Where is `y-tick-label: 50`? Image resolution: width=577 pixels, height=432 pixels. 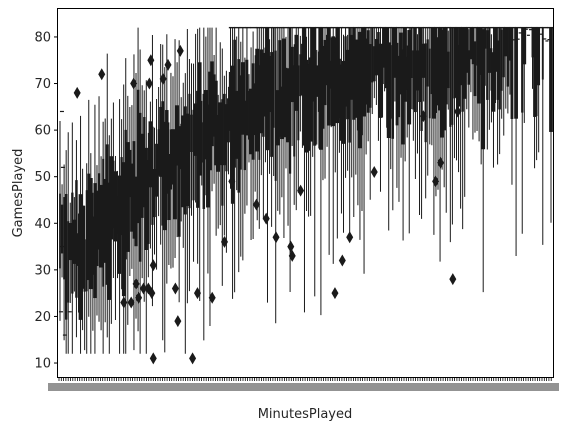 y-tick-label: 50 is located at coordinates (42, 177).